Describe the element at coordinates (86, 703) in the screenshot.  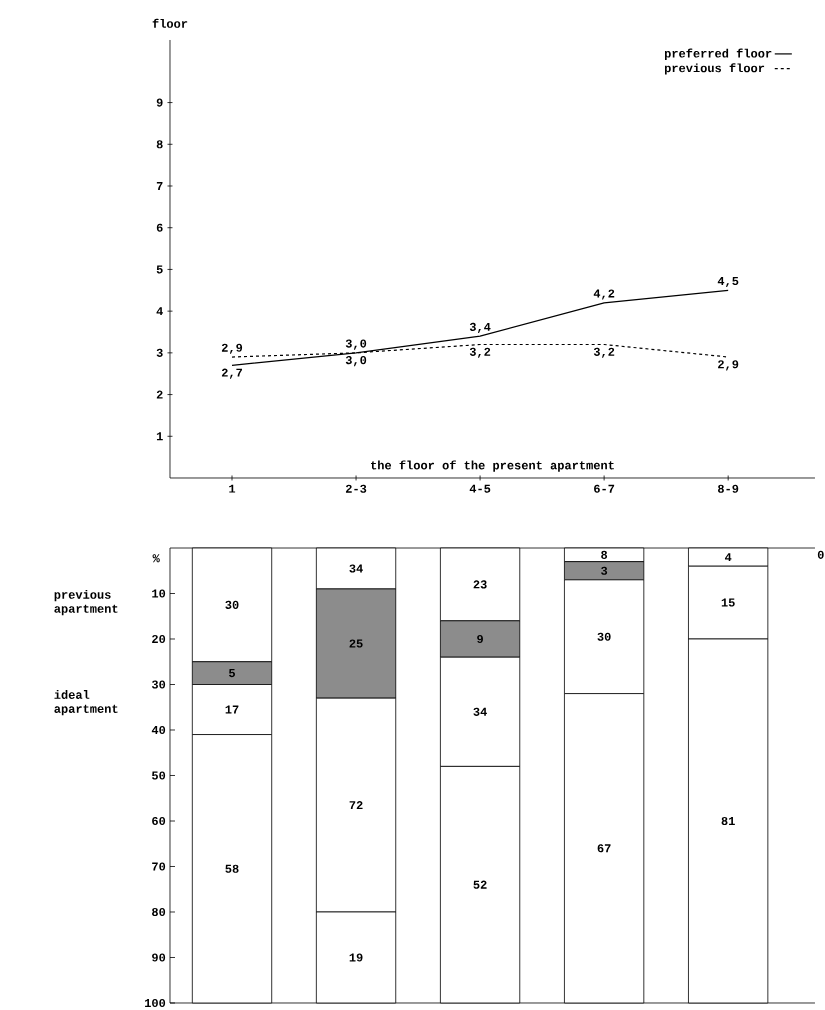
I see `text: ideal apartment` at that location.